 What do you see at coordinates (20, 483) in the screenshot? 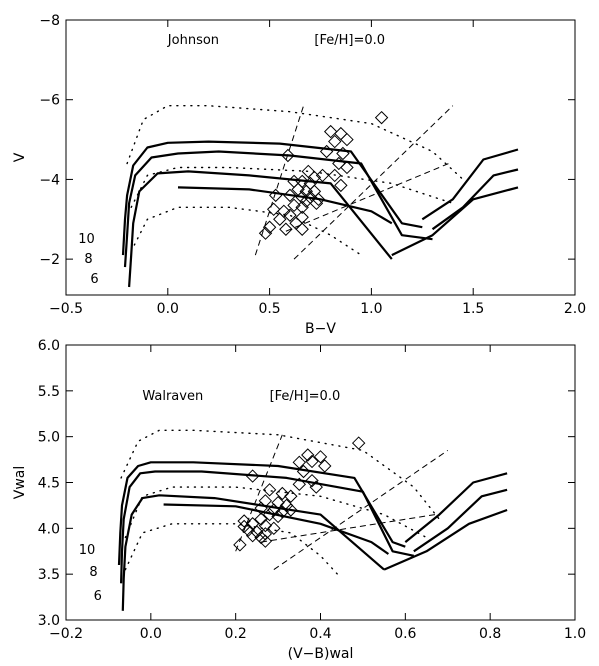
I see `y-axis-label: Vwal` at bounding box center [20, 483].